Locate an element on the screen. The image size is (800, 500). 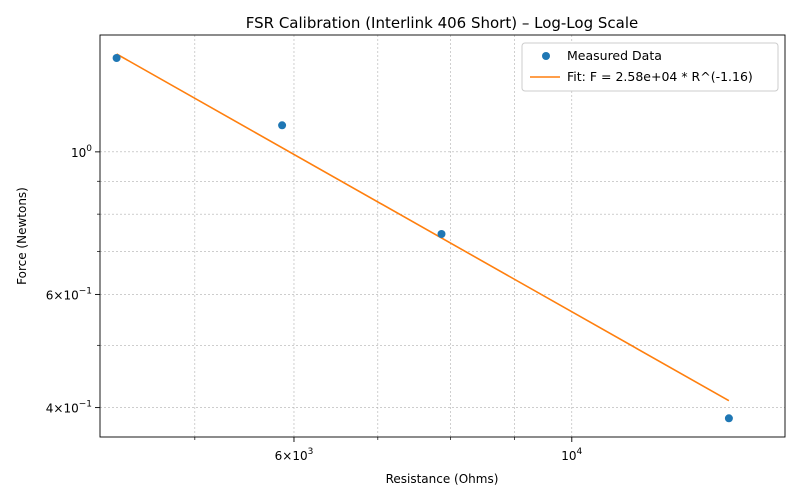
legend-label-measured: Measured Data is located at coordinates (614, 55).